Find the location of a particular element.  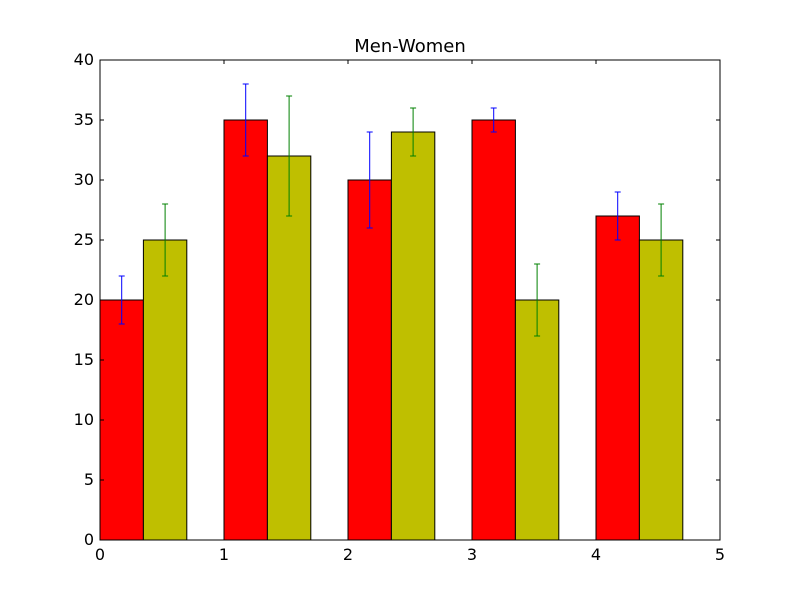

y-tick-label-35: 35 is located at coordinates (84, 119).